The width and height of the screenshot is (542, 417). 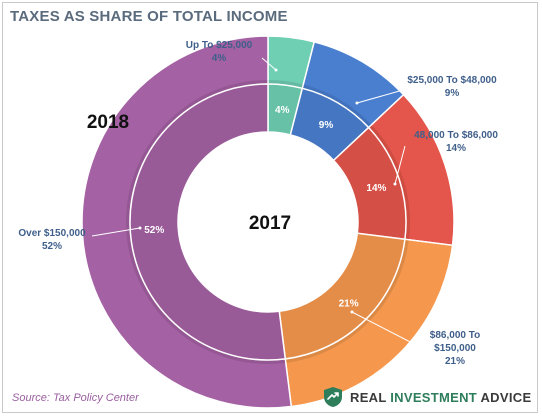 What do you see at coordinates (326, 125) in the screenshot?
I see `inner-value-label-1: 9%` at bounding box center [326, 125].